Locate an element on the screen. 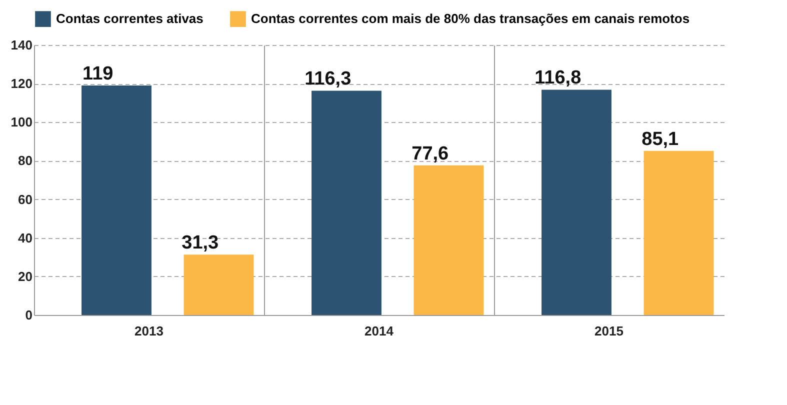 This screenshot has height=405, width=787. data-label: 77,6 is located at coordinates (430, 153).